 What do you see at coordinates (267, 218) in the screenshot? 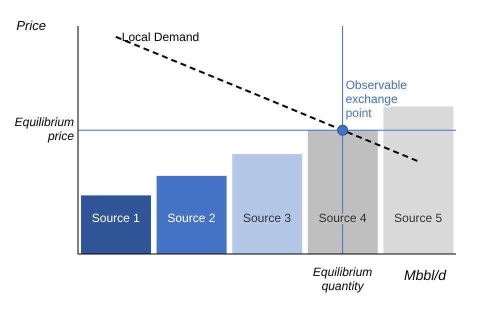
I see `x-tick-label: Source 3` at bounding box center [267, 218].